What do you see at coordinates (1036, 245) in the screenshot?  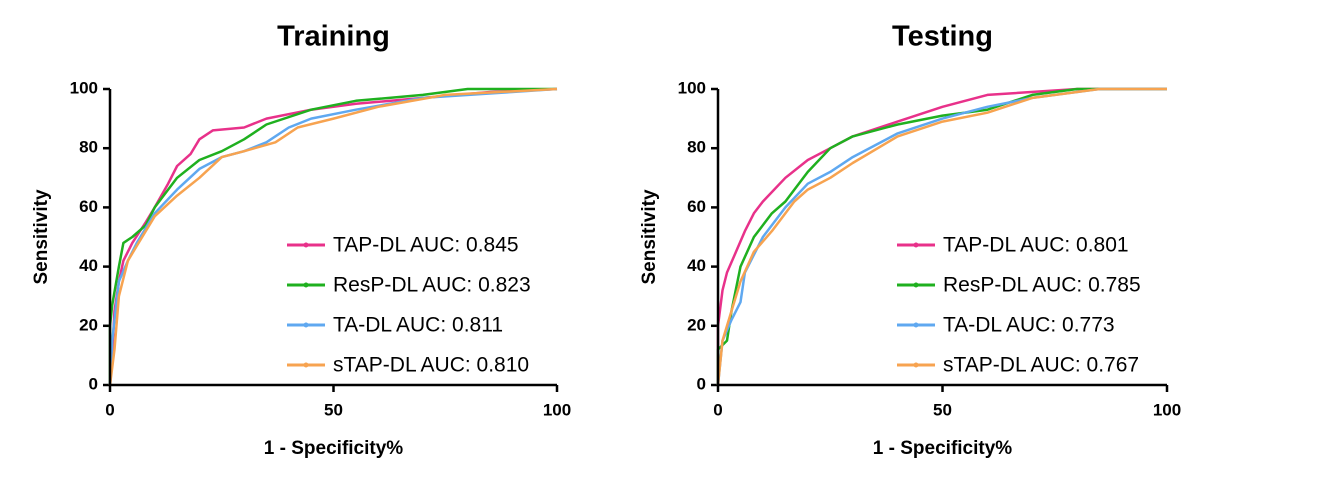 I see `legend-label: TAP-DL AUC: 0.801` at bounding box center [1036, 245].